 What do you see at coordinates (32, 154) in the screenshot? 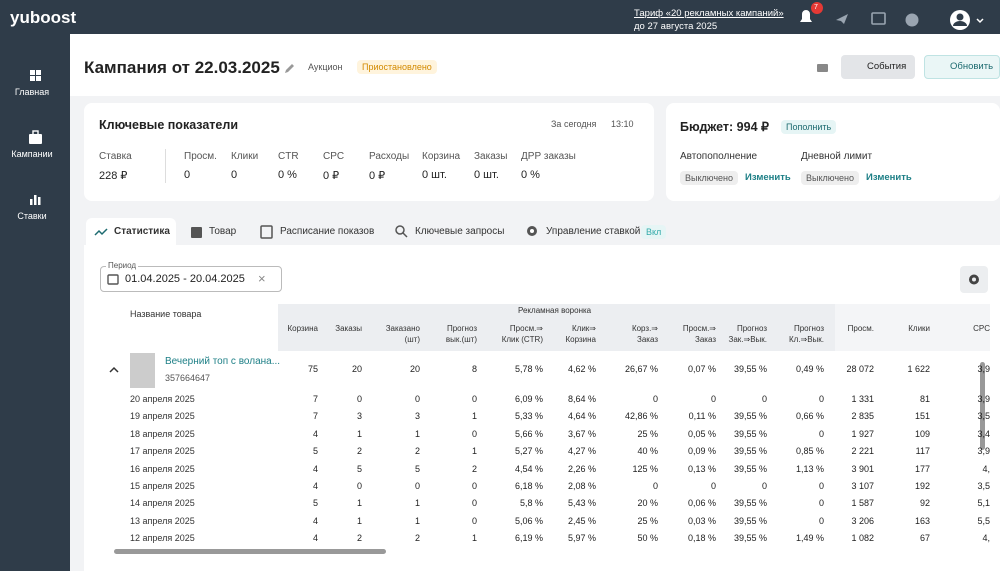
I see `nav-item: Кампании` at bounding box center [32, 154].